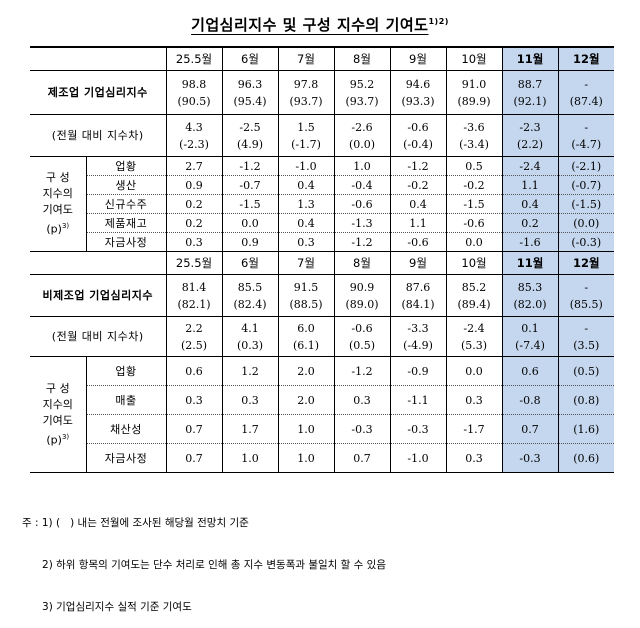  Describe the element at coordinates (250, 345) in the screenshot. I see `forecast-value: (0.3)` at that location.